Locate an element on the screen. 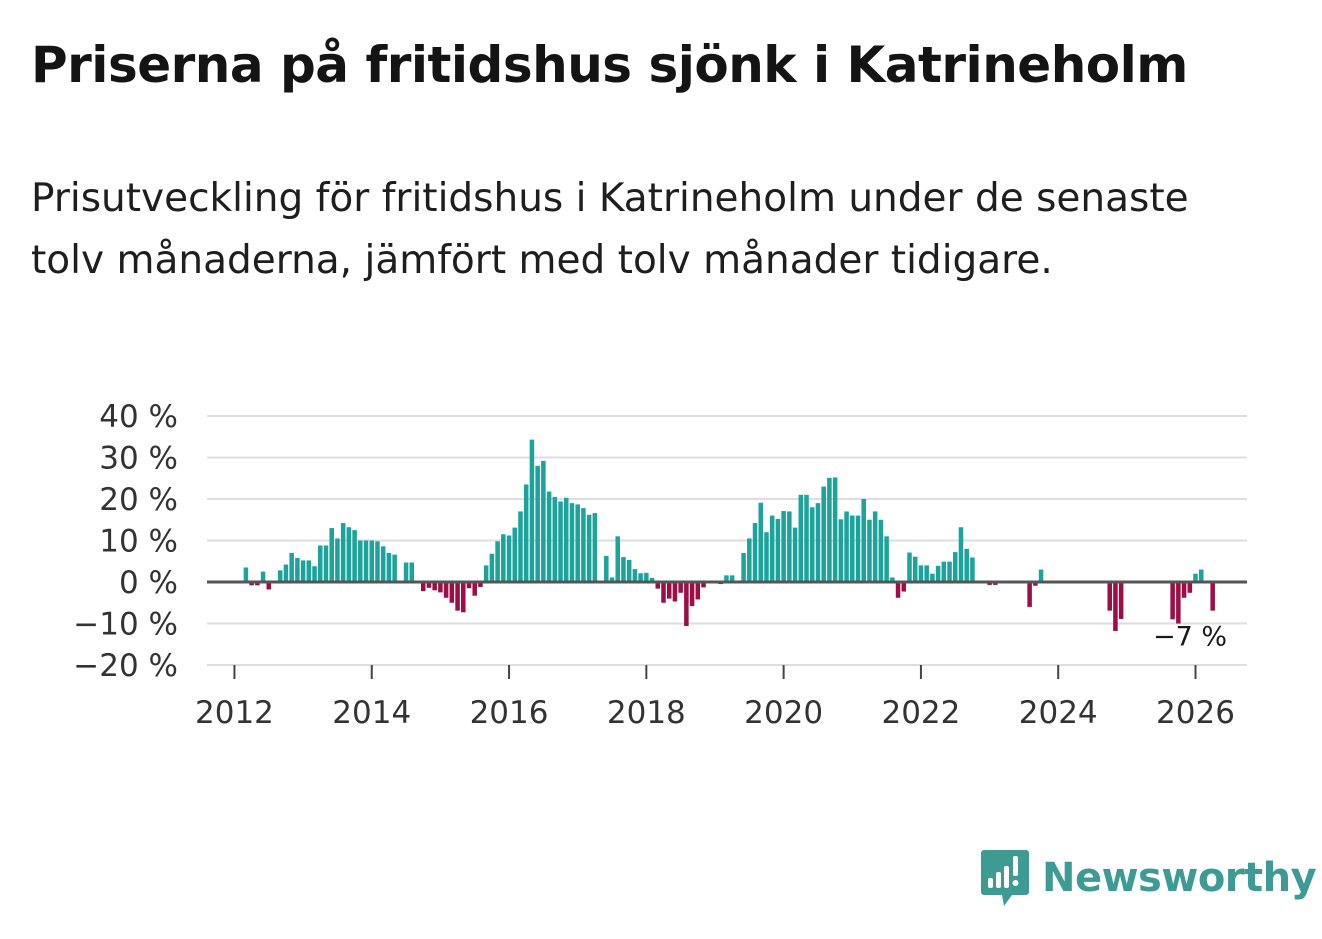 The height and width of the screenshot is (939, 1322). y-tick-label: 0 % is located at coordinates (148, 583).